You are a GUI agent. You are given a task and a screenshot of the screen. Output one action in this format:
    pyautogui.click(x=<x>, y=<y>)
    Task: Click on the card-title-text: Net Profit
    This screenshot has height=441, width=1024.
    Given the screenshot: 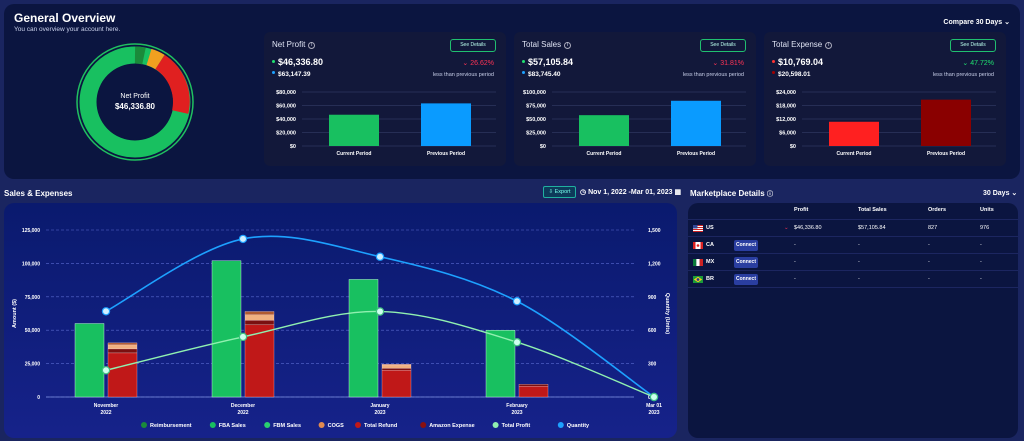 What is the action you would take?
    pyautogui.click(x=289, y=44)
    